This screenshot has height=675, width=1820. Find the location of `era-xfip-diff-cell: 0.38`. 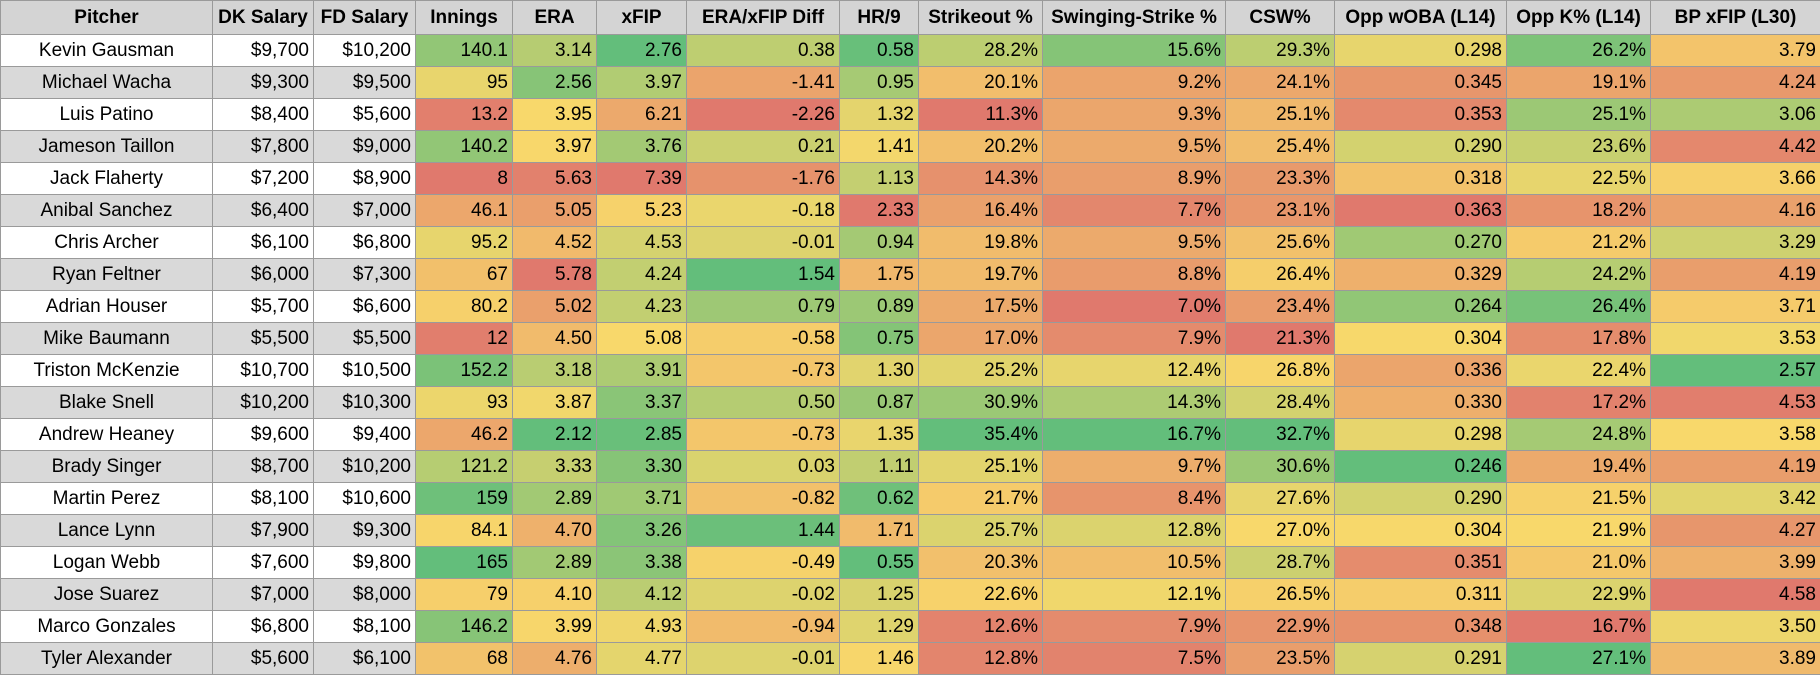

era-xfip-diff-cell: 0.38 is located at coordinates (763, 51).